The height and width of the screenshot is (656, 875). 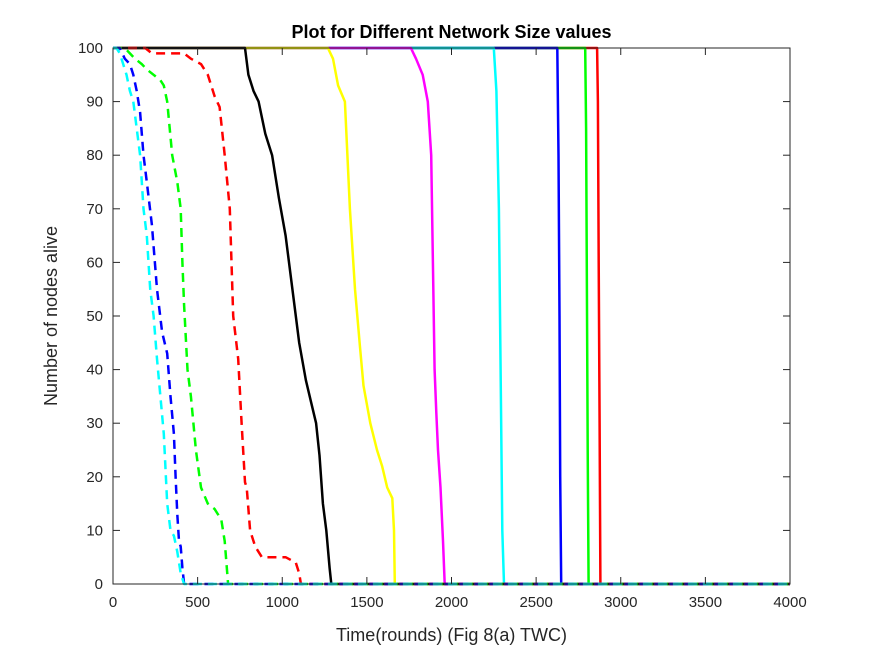 I want to click on y-tick-label: 0, so click(x=99, y=584).